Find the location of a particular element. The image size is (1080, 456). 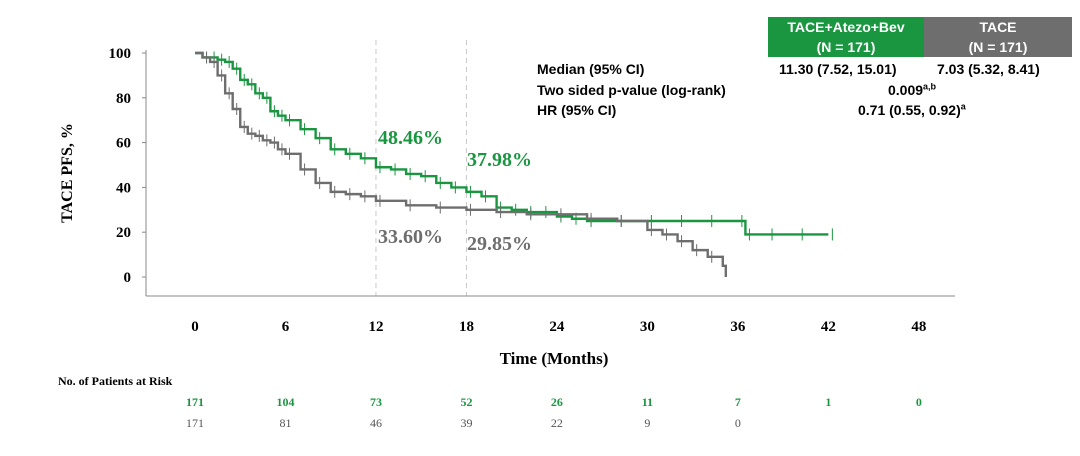

arm2-header: TACE (N = 171) is located at coordinates (998, 37).